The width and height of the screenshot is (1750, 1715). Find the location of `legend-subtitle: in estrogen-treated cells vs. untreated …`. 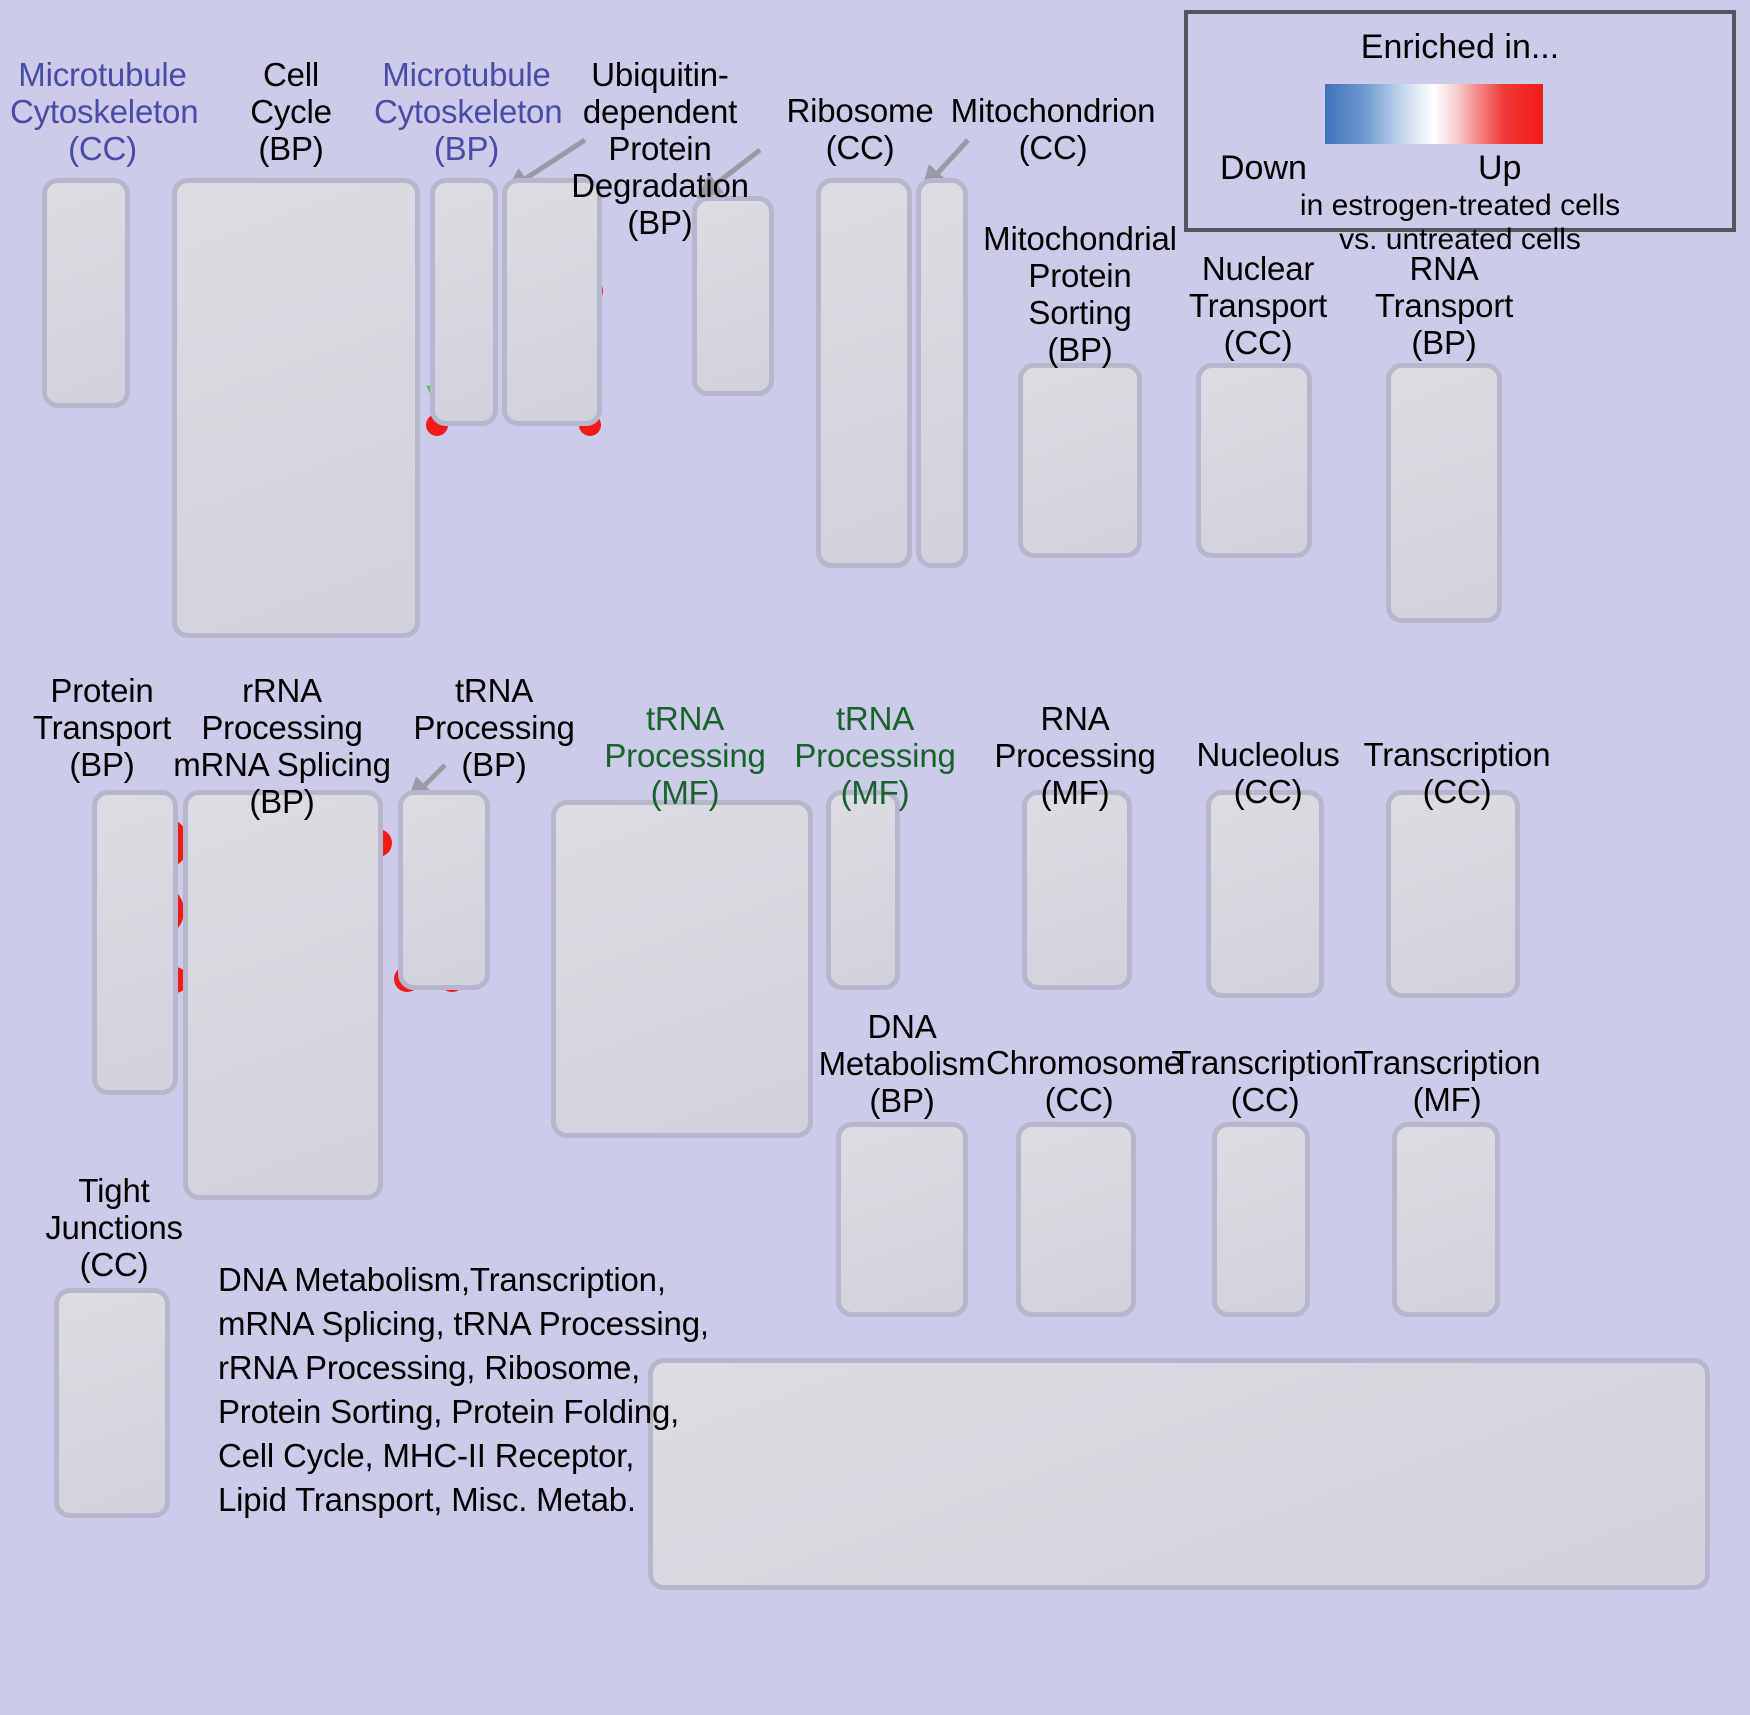

legend-subtitle: in estrogen-treated cells vs. untreated … is located at coordinates (1460, 222).